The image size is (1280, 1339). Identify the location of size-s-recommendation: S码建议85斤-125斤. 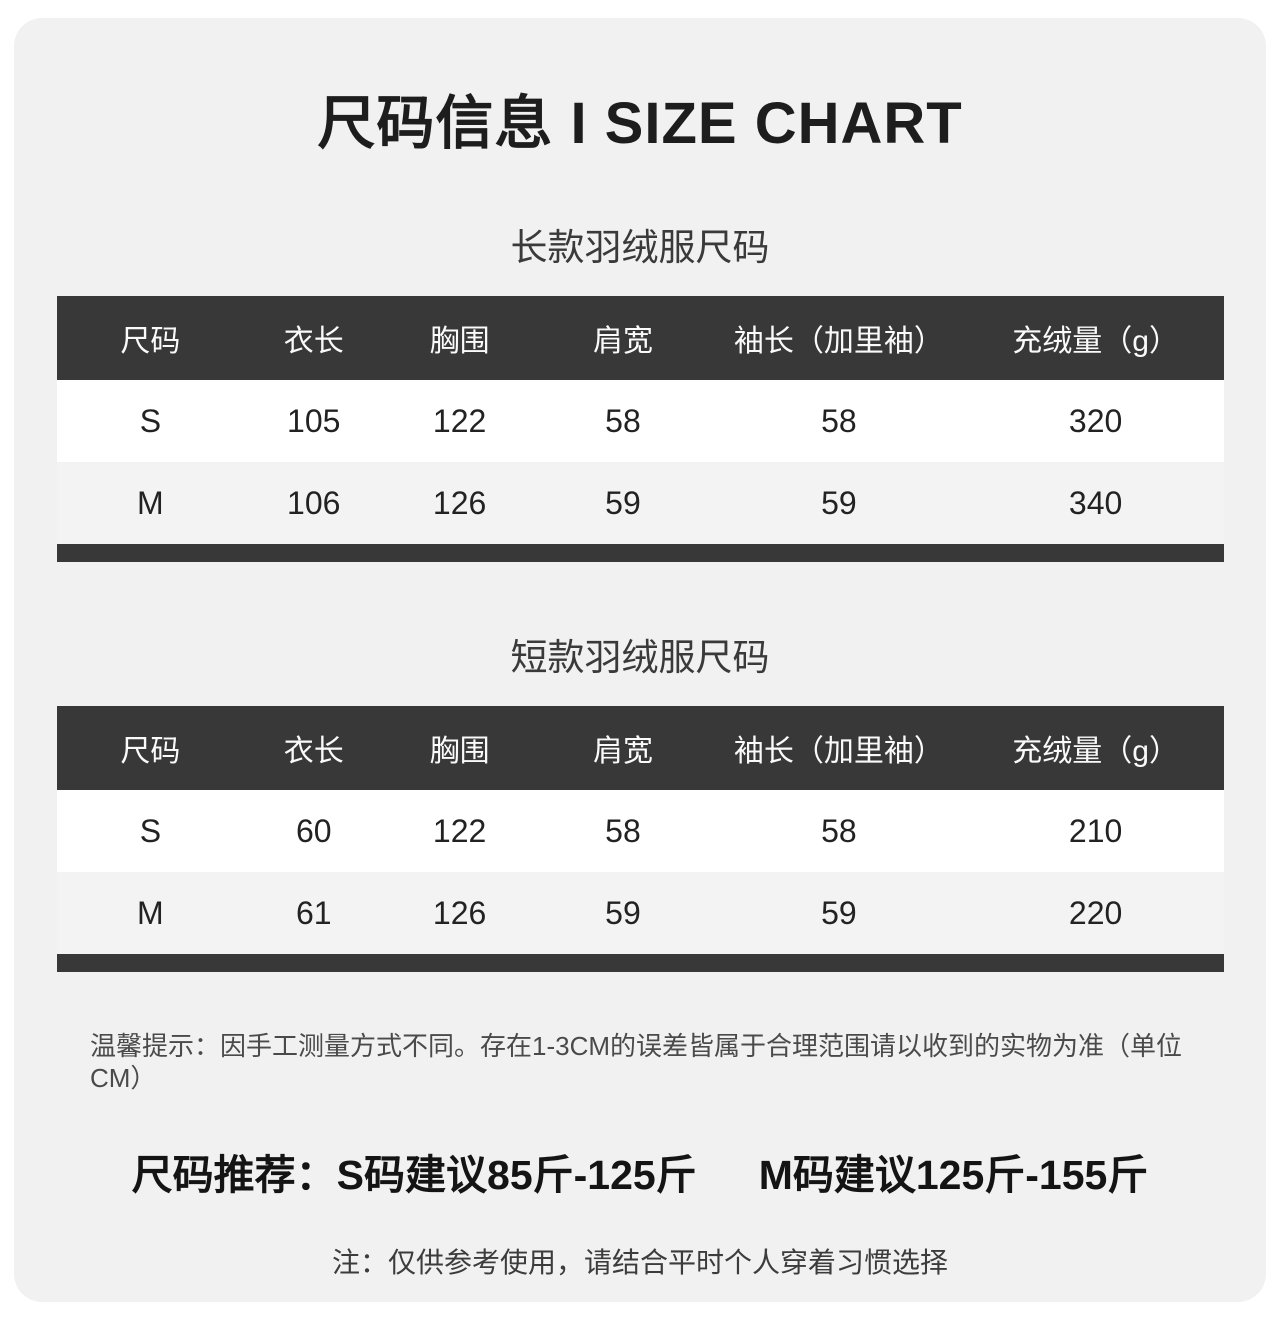
(516, 1175).